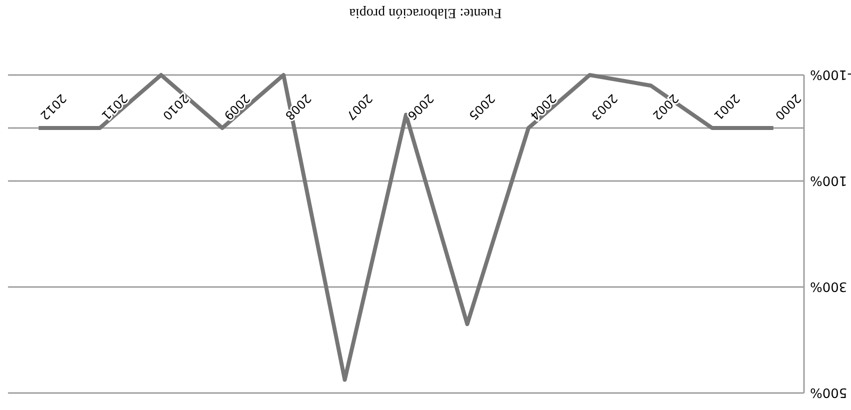  Describe the element at coordinates (829, 286) in the screenshot. I see `y-tick-label: 300%` at that location.